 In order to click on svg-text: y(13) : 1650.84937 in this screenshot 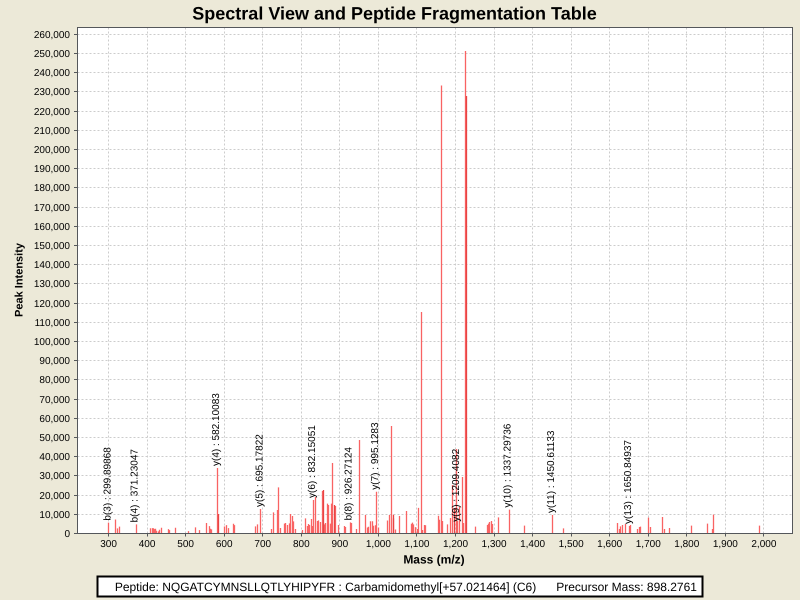, I will do `click(628, 482)`.